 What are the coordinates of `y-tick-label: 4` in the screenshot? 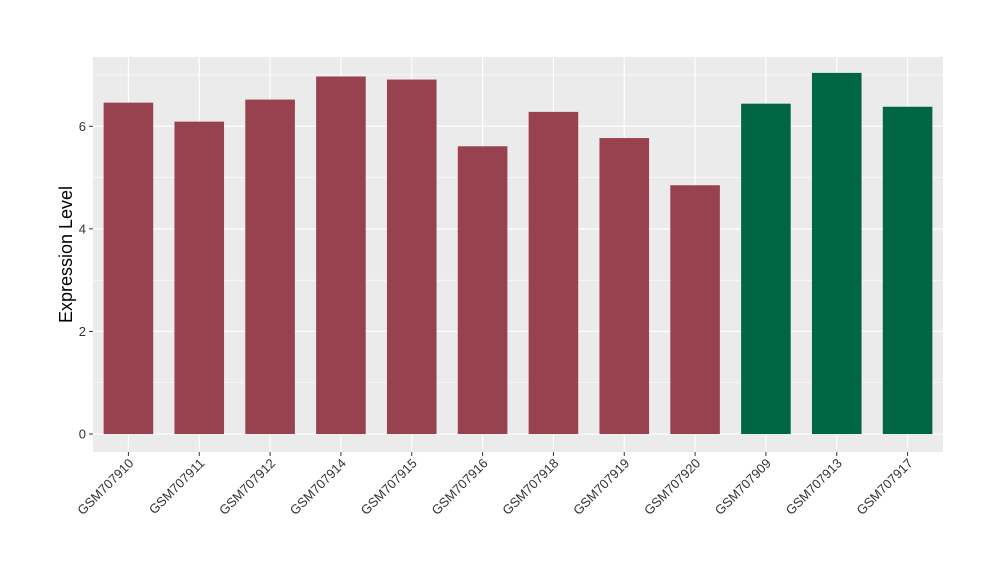 It's located at (82, 228).